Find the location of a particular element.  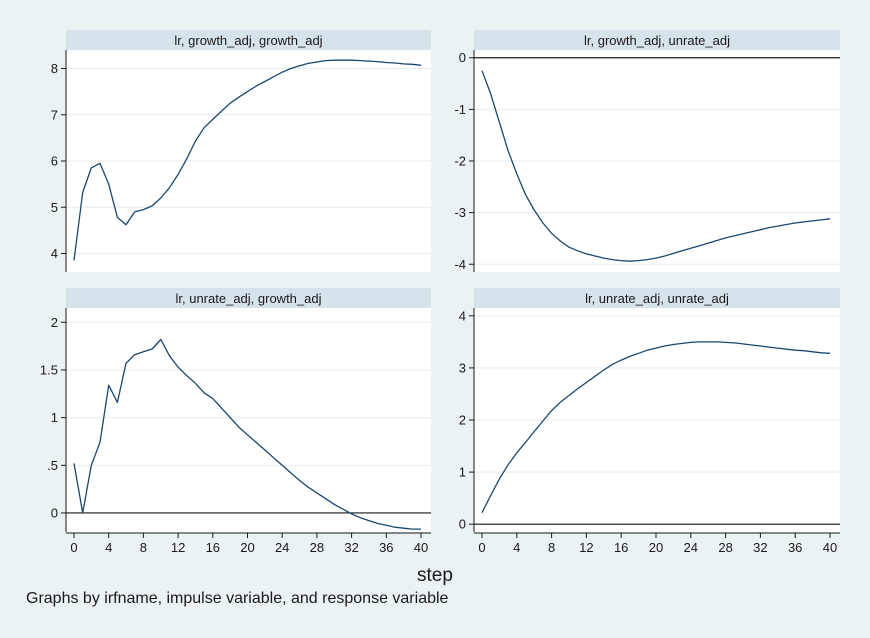

y-tick-label: .5 is located at coordinates (52, 465).